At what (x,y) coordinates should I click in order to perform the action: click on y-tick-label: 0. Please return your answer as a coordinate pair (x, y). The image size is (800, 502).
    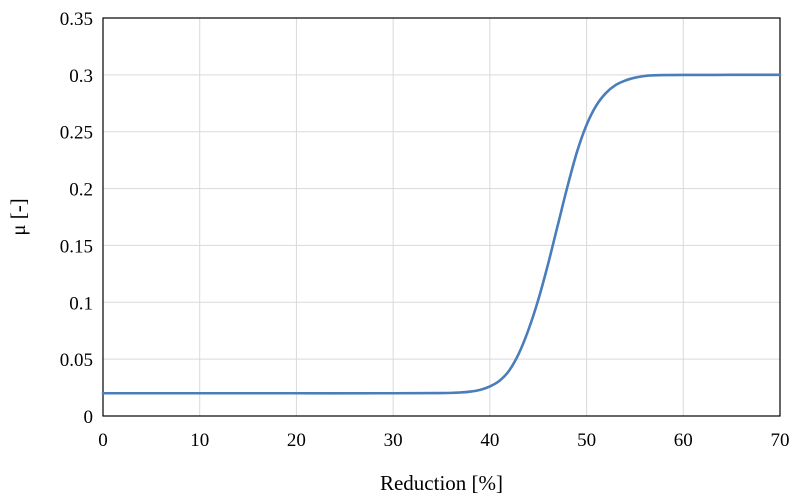
    Looking at the image, I should click on (89, 417).